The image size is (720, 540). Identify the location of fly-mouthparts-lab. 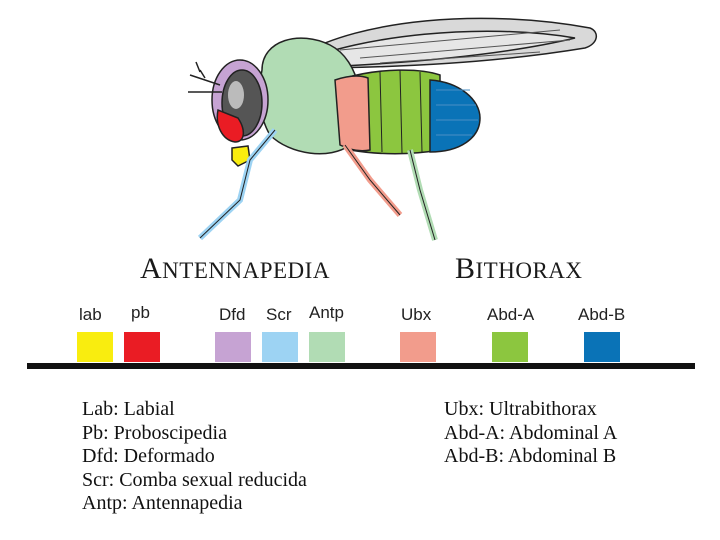
(241, 156).